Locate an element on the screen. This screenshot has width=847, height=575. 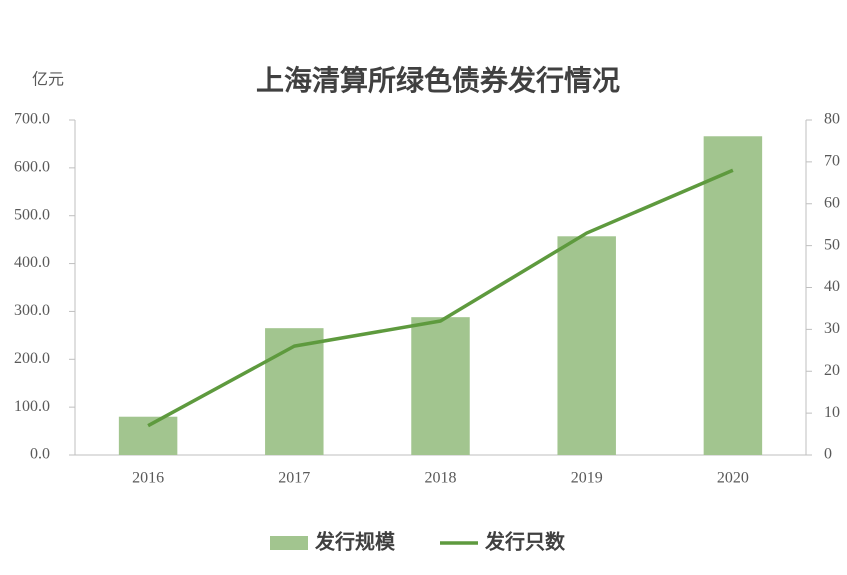
y-tick-label: 400.0 is located at coordinates (32, 262).